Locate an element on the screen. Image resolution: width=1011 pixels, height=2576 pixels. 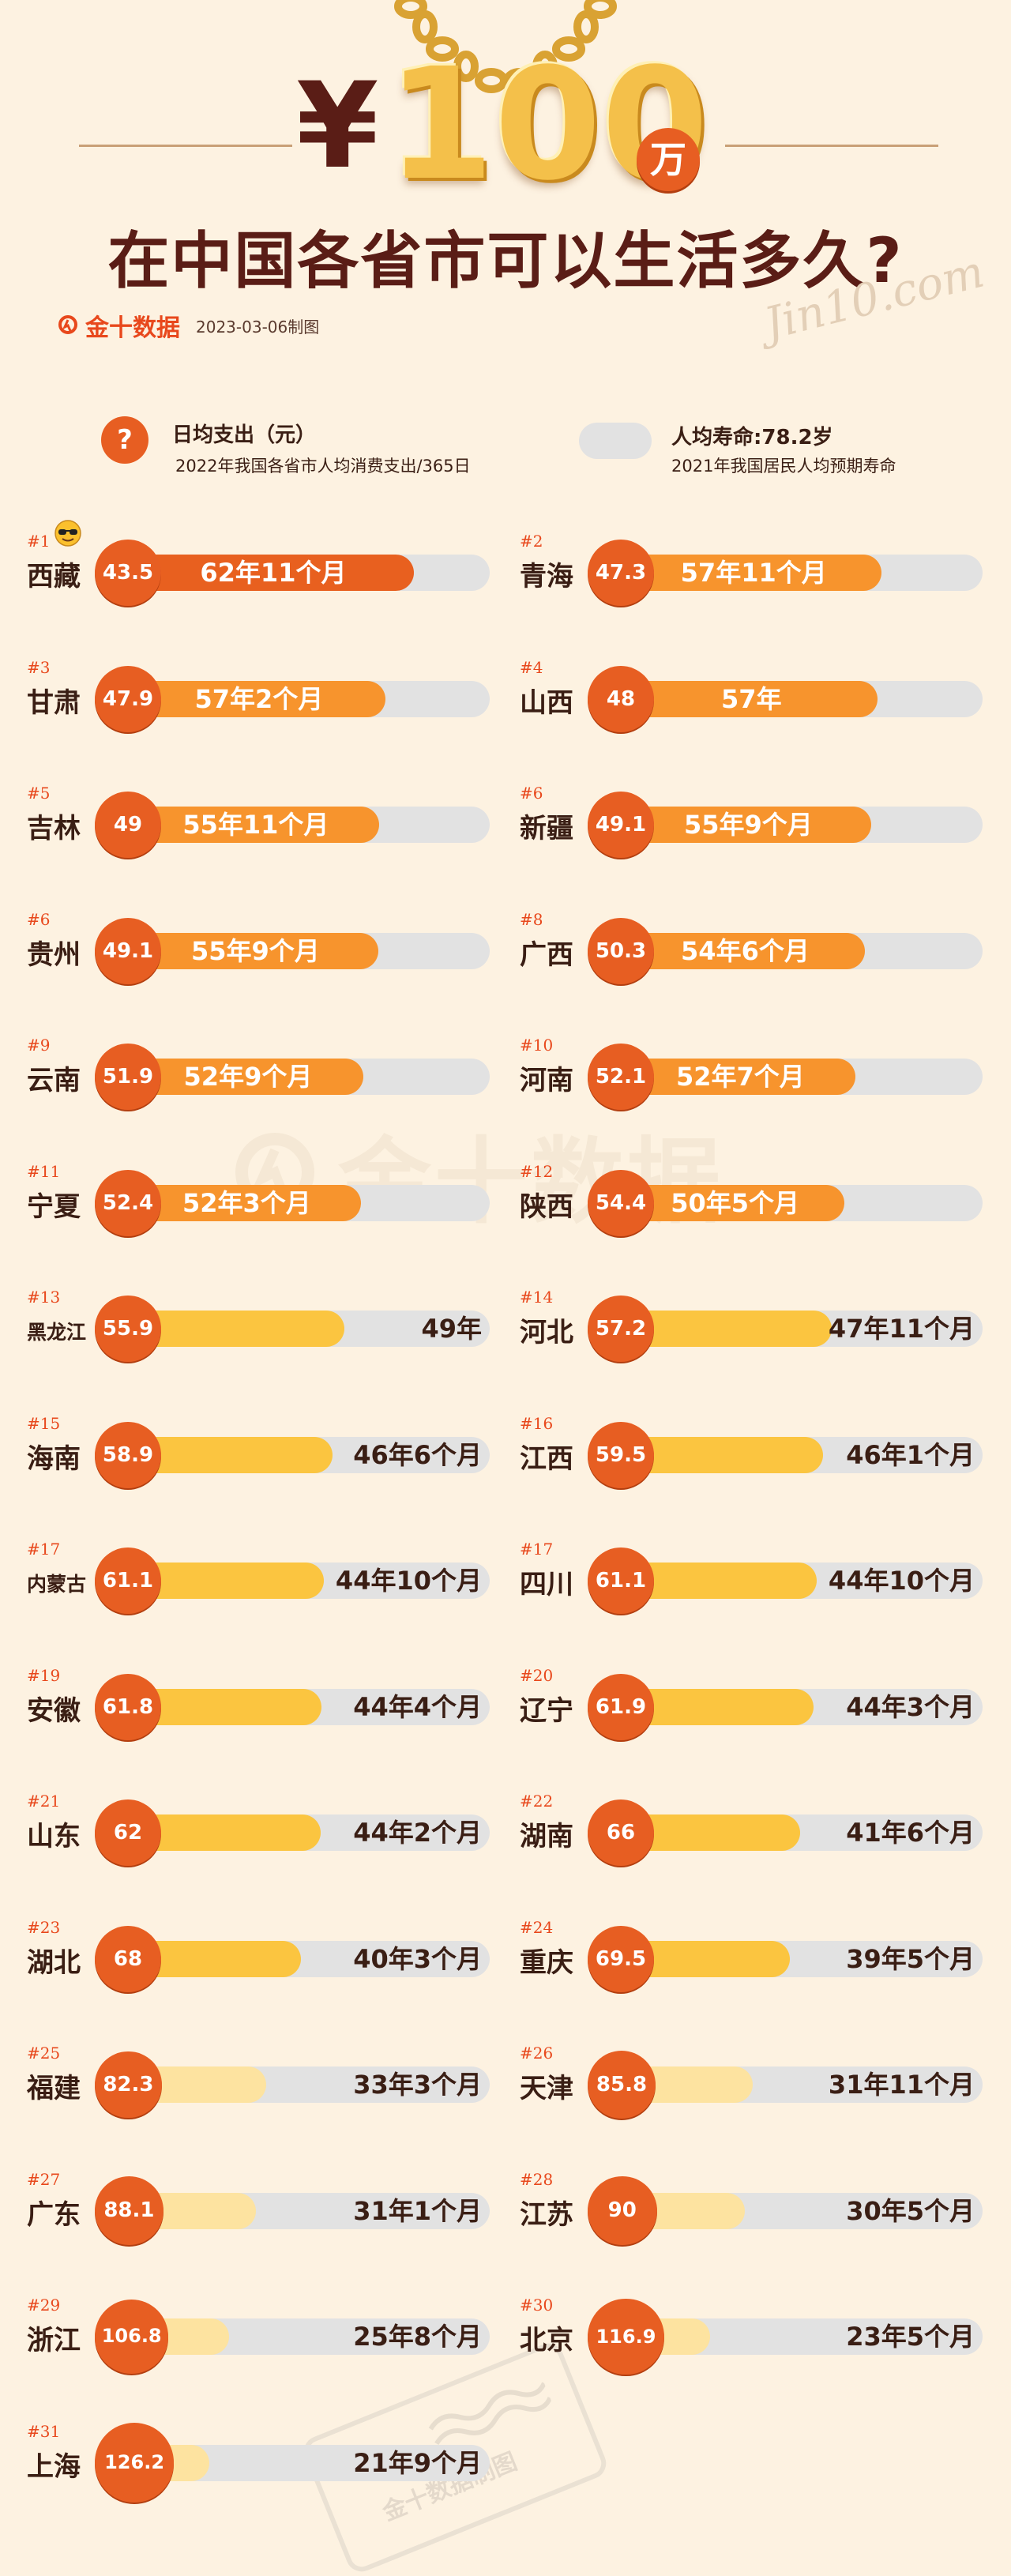
page-title: 在中国各省市可以生活多久? is located at coordinates (505, 261).